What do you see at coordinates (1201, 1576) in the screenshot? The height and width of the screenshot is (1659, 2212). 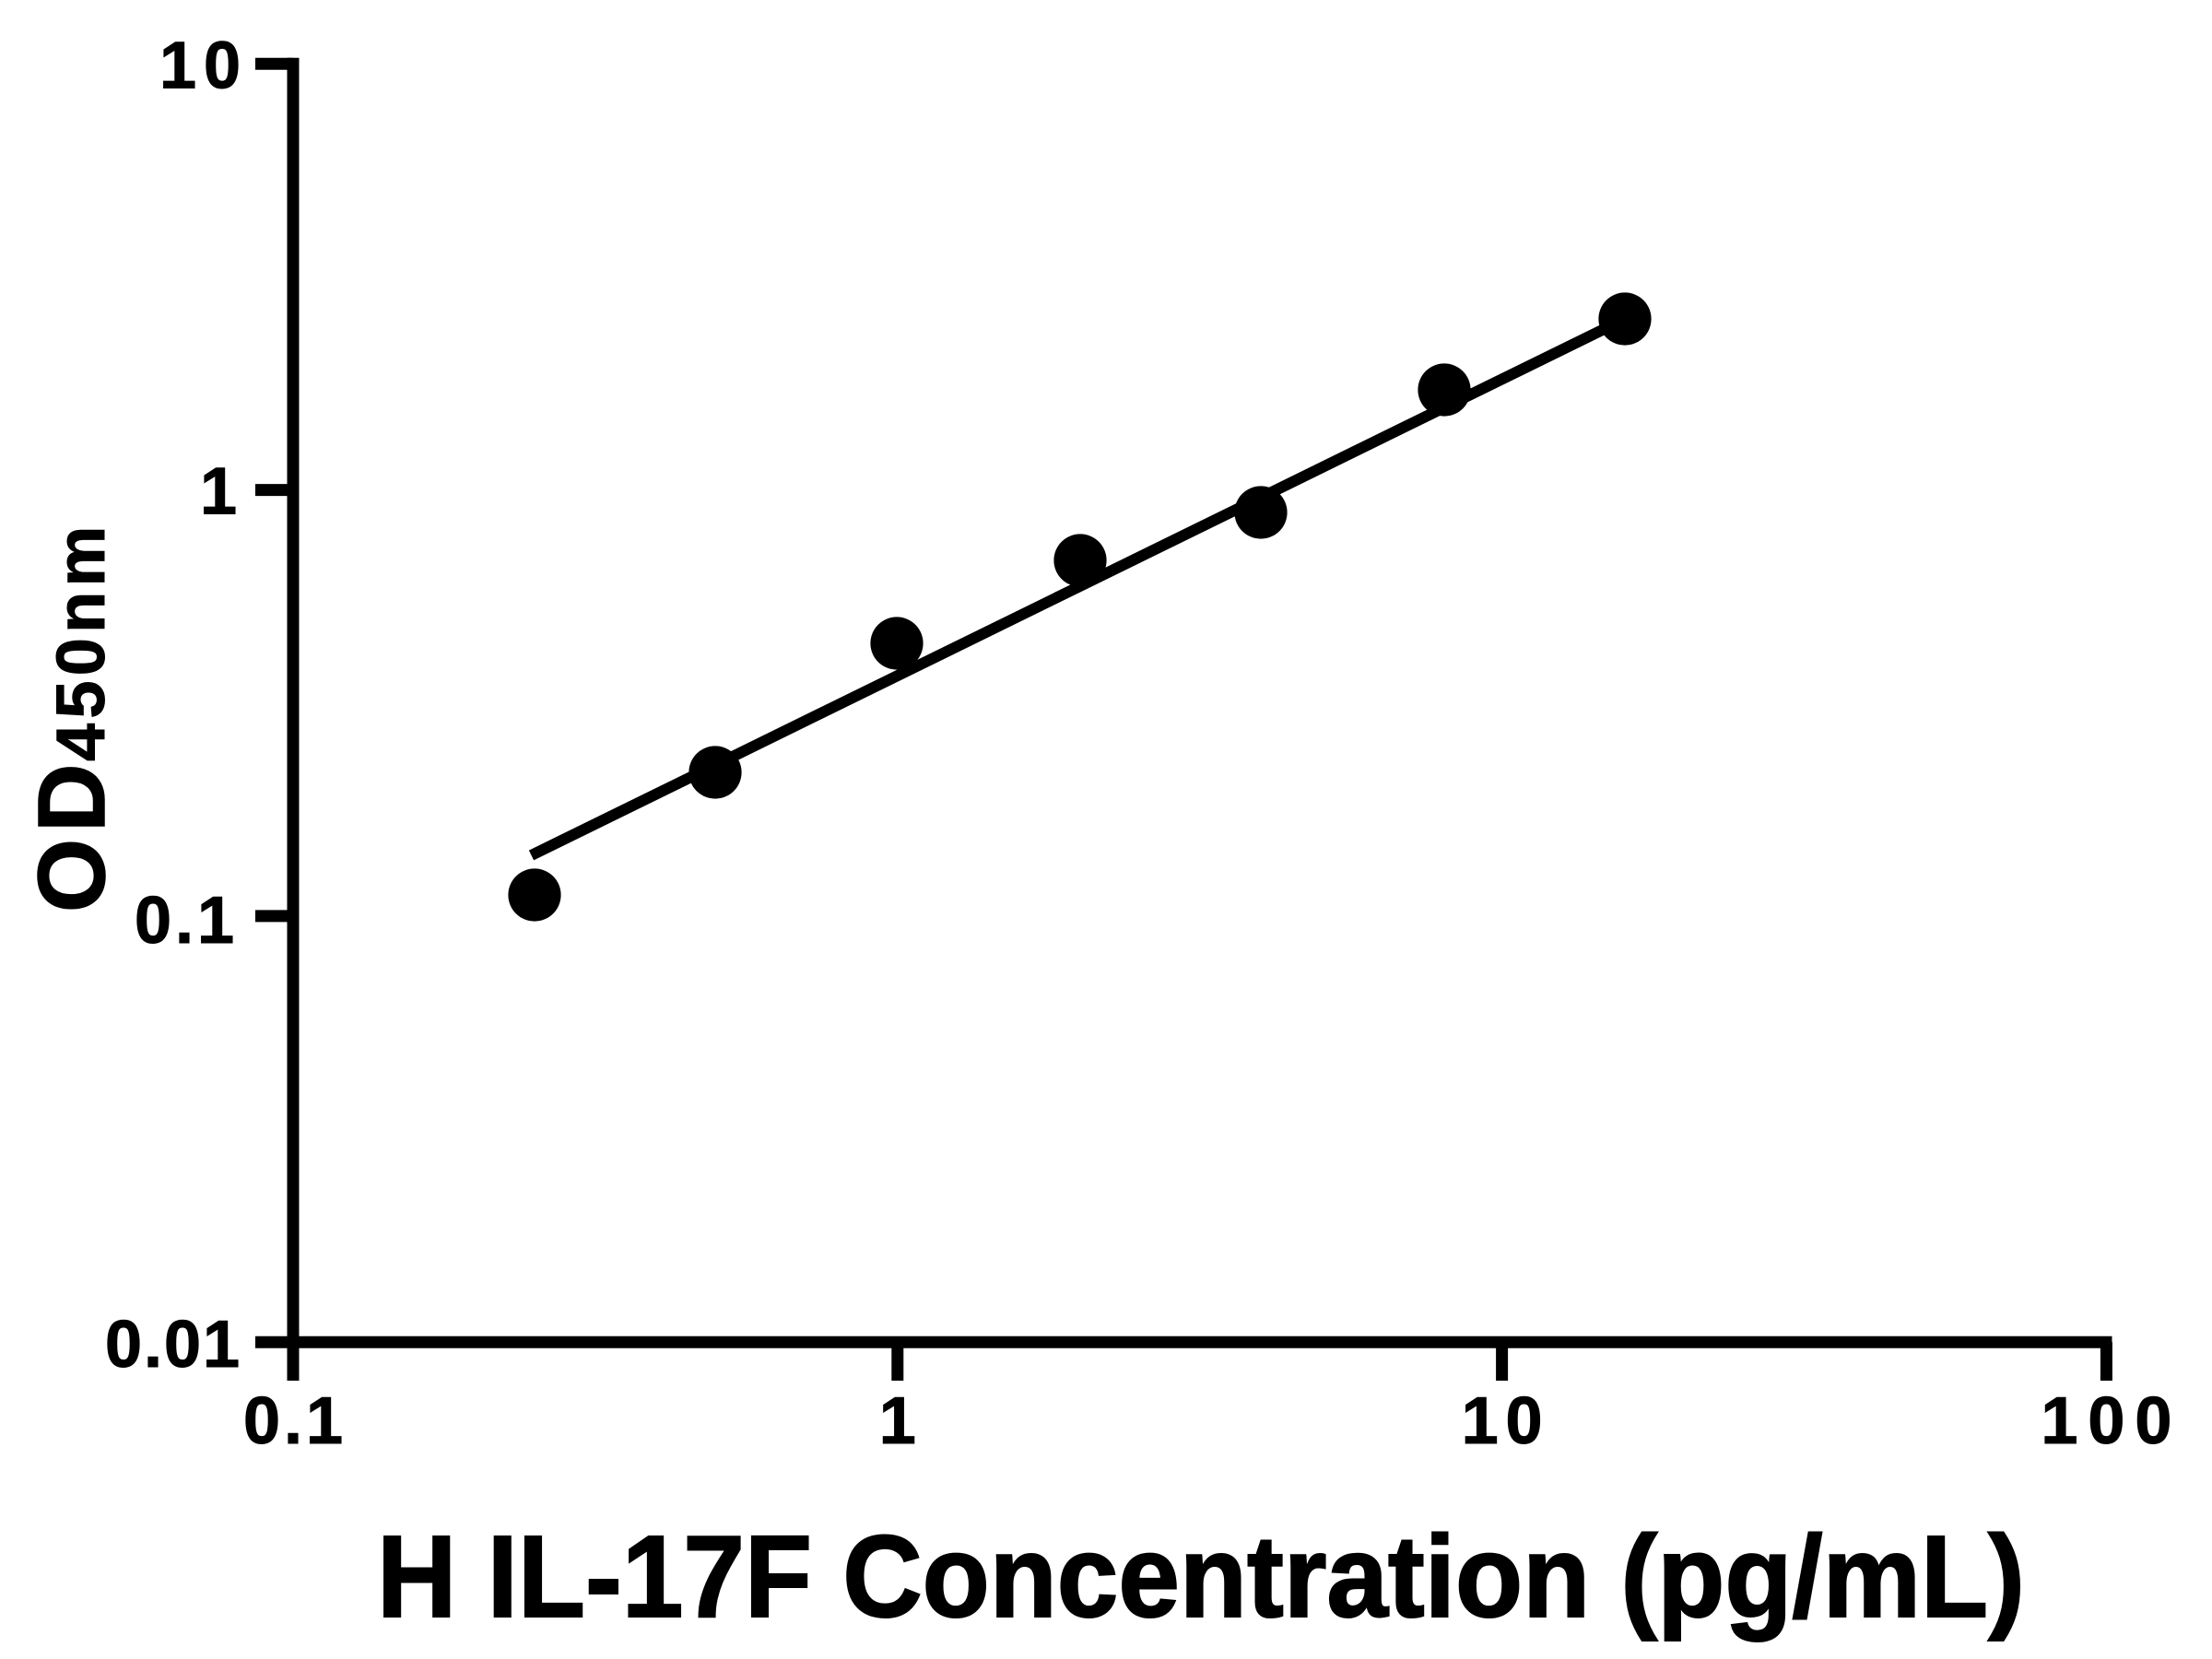 I see `svg-text: H IL-17F Concentration (pg/mL)` at bounding box center [1201, 1576].